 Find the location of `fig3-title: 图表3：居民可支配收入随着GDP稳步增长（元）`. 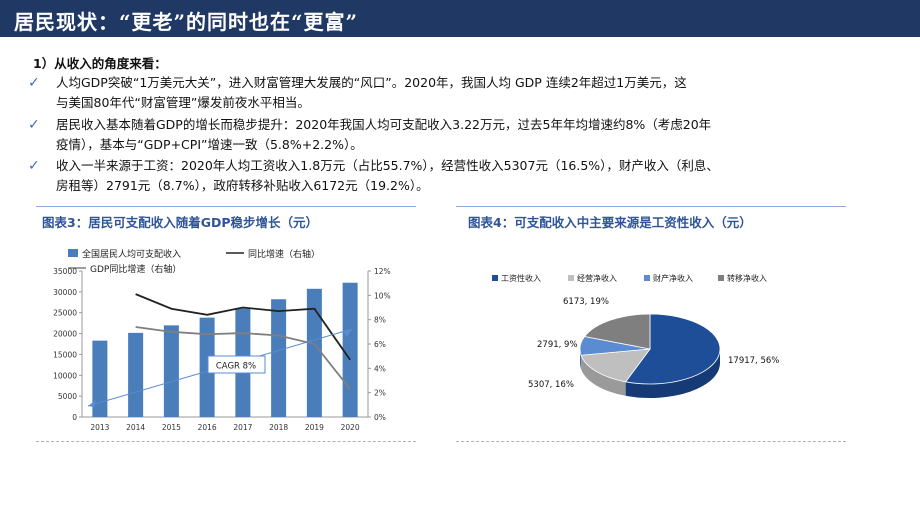

fig3-title: 图表3：居民可支配收入随着GDP稳步增长（元） is located at coordinates (180, 222).